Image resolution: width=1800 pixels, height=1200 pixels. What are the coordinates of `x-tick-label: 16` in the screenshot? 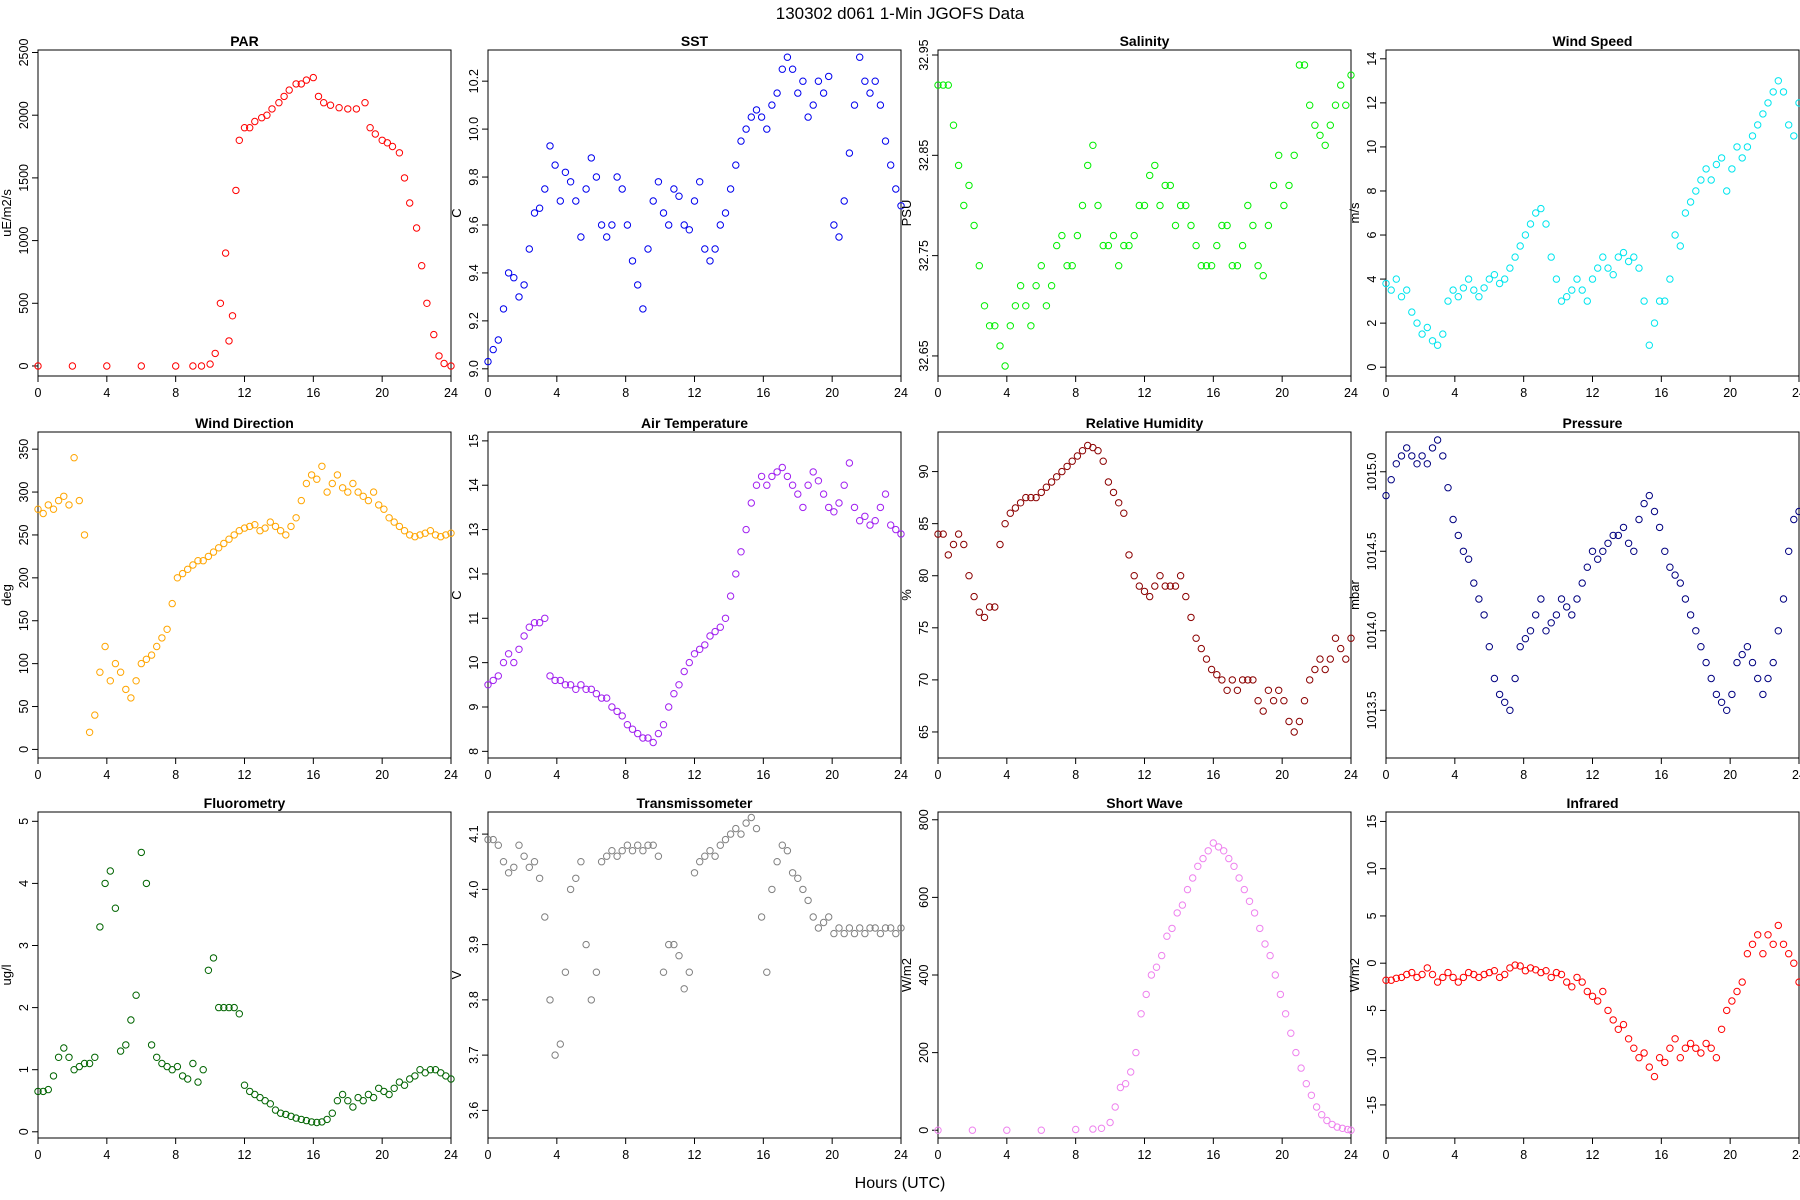 It's located at (1213, 393).